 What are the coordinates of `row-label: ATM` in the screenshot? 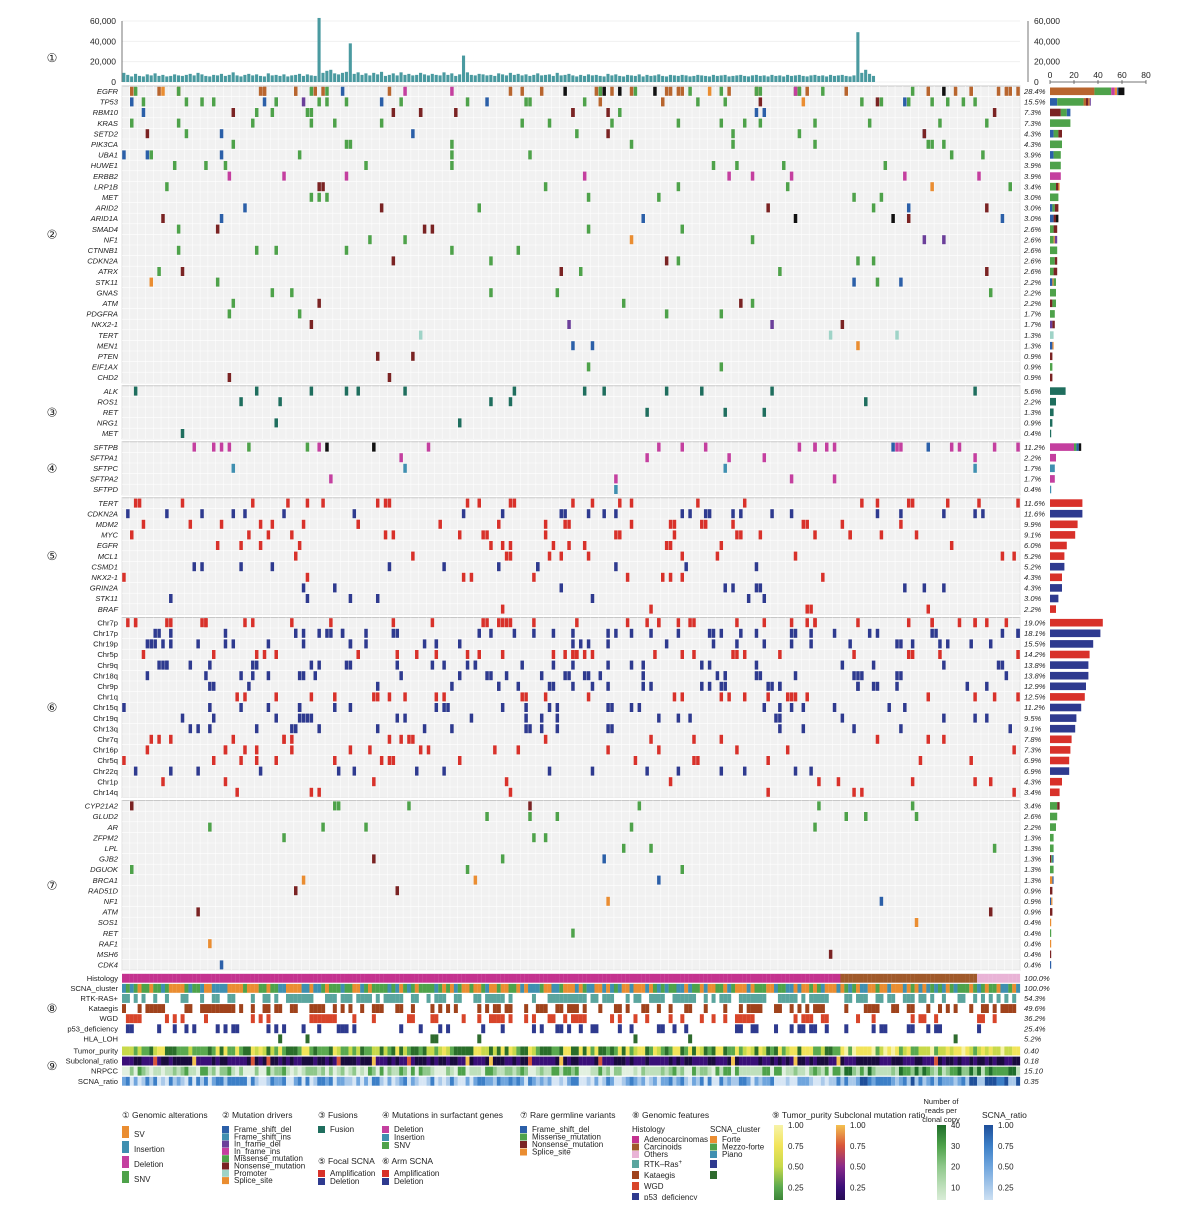 It's located at (110, 303).